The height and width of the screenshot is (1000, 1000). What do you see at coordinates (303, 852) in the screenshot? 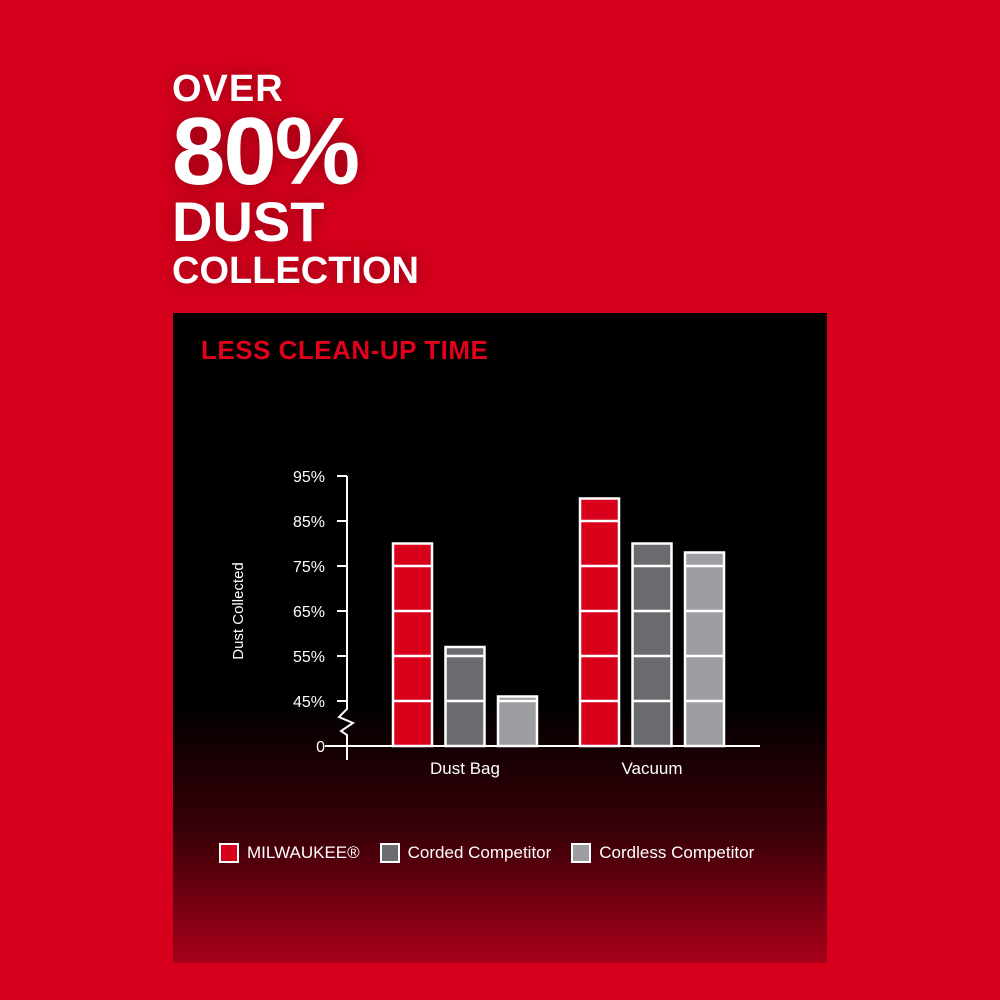
I see `legend-label: MILWAUKEE®` at bounding box center [303, 852].